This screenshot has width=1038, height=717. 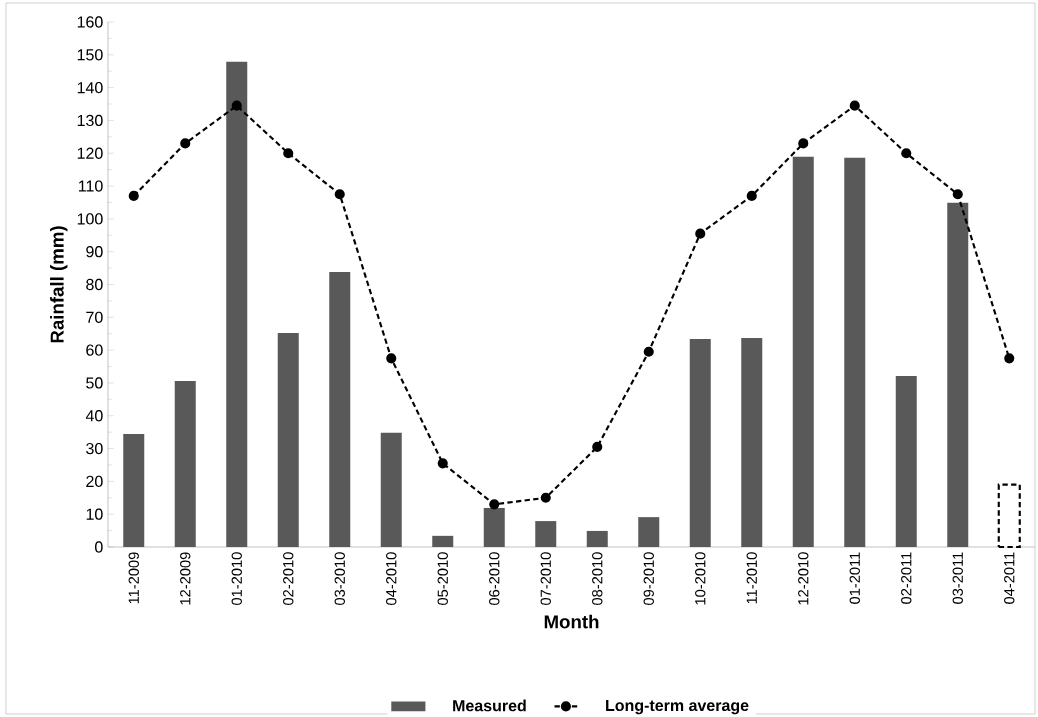 I want to click on x-tick-label: 07-2010, so click(x=545, y=578).